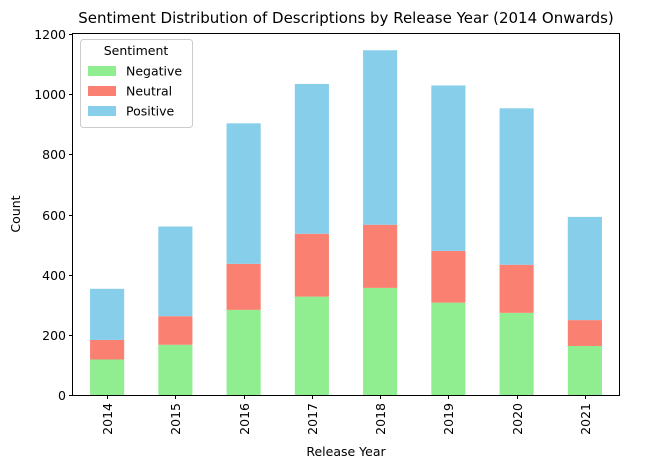 The width and height of the screenshot is (653, 470). What do you see at coordinates (54, 154) in the screenshot?
I see `y-tick-label: 800` at bounding box center [54, 154].